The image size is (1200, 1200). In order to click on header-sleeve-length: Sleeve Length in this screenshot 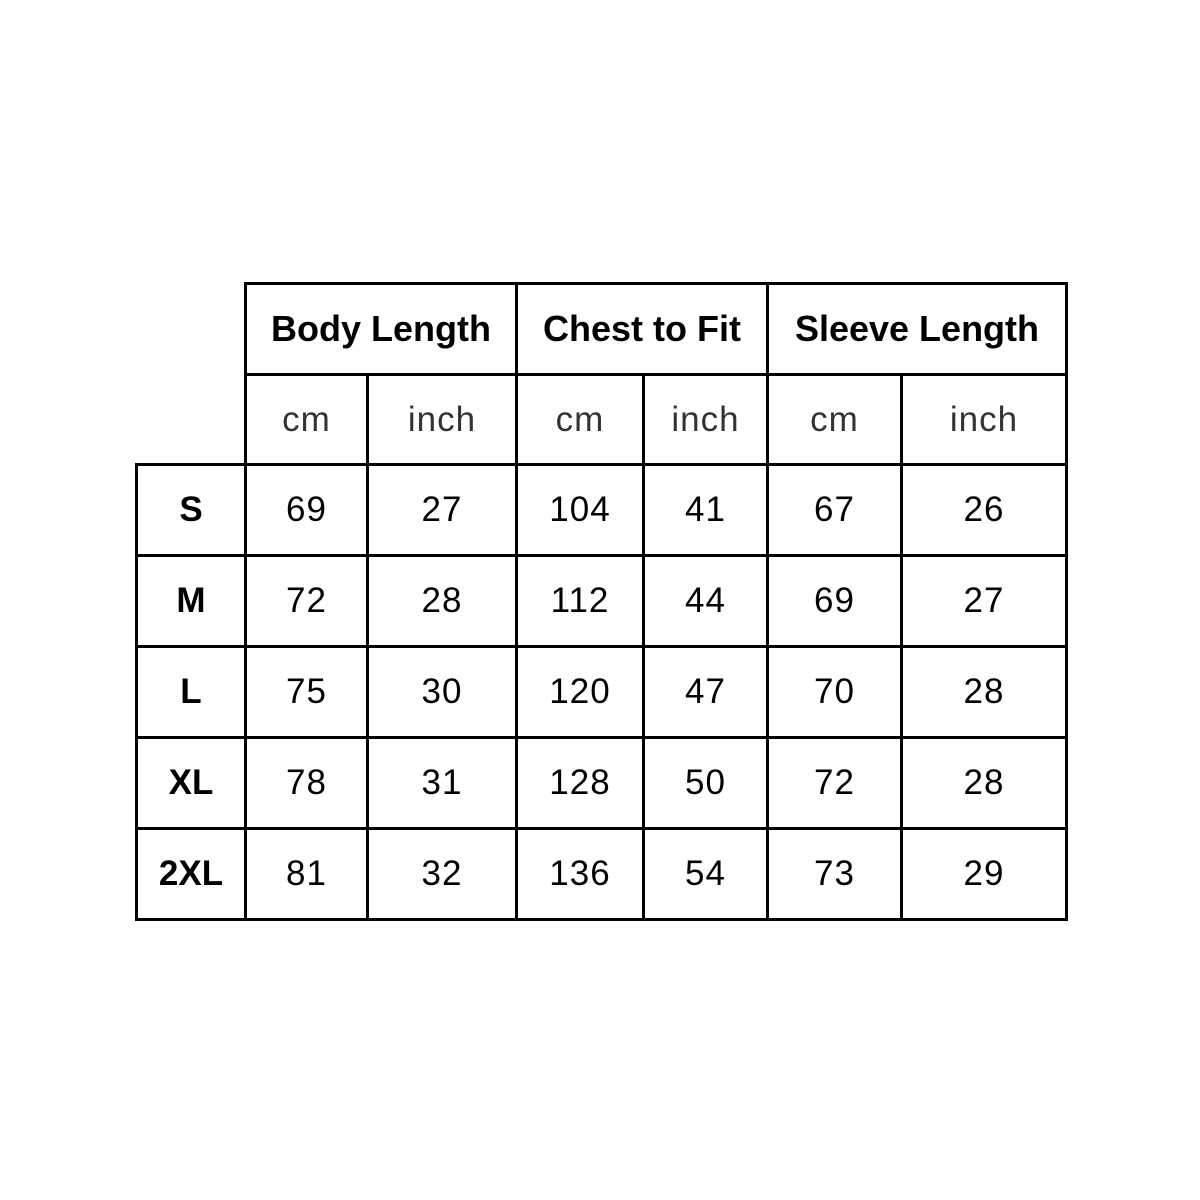, I will do `click(917, 329)`.